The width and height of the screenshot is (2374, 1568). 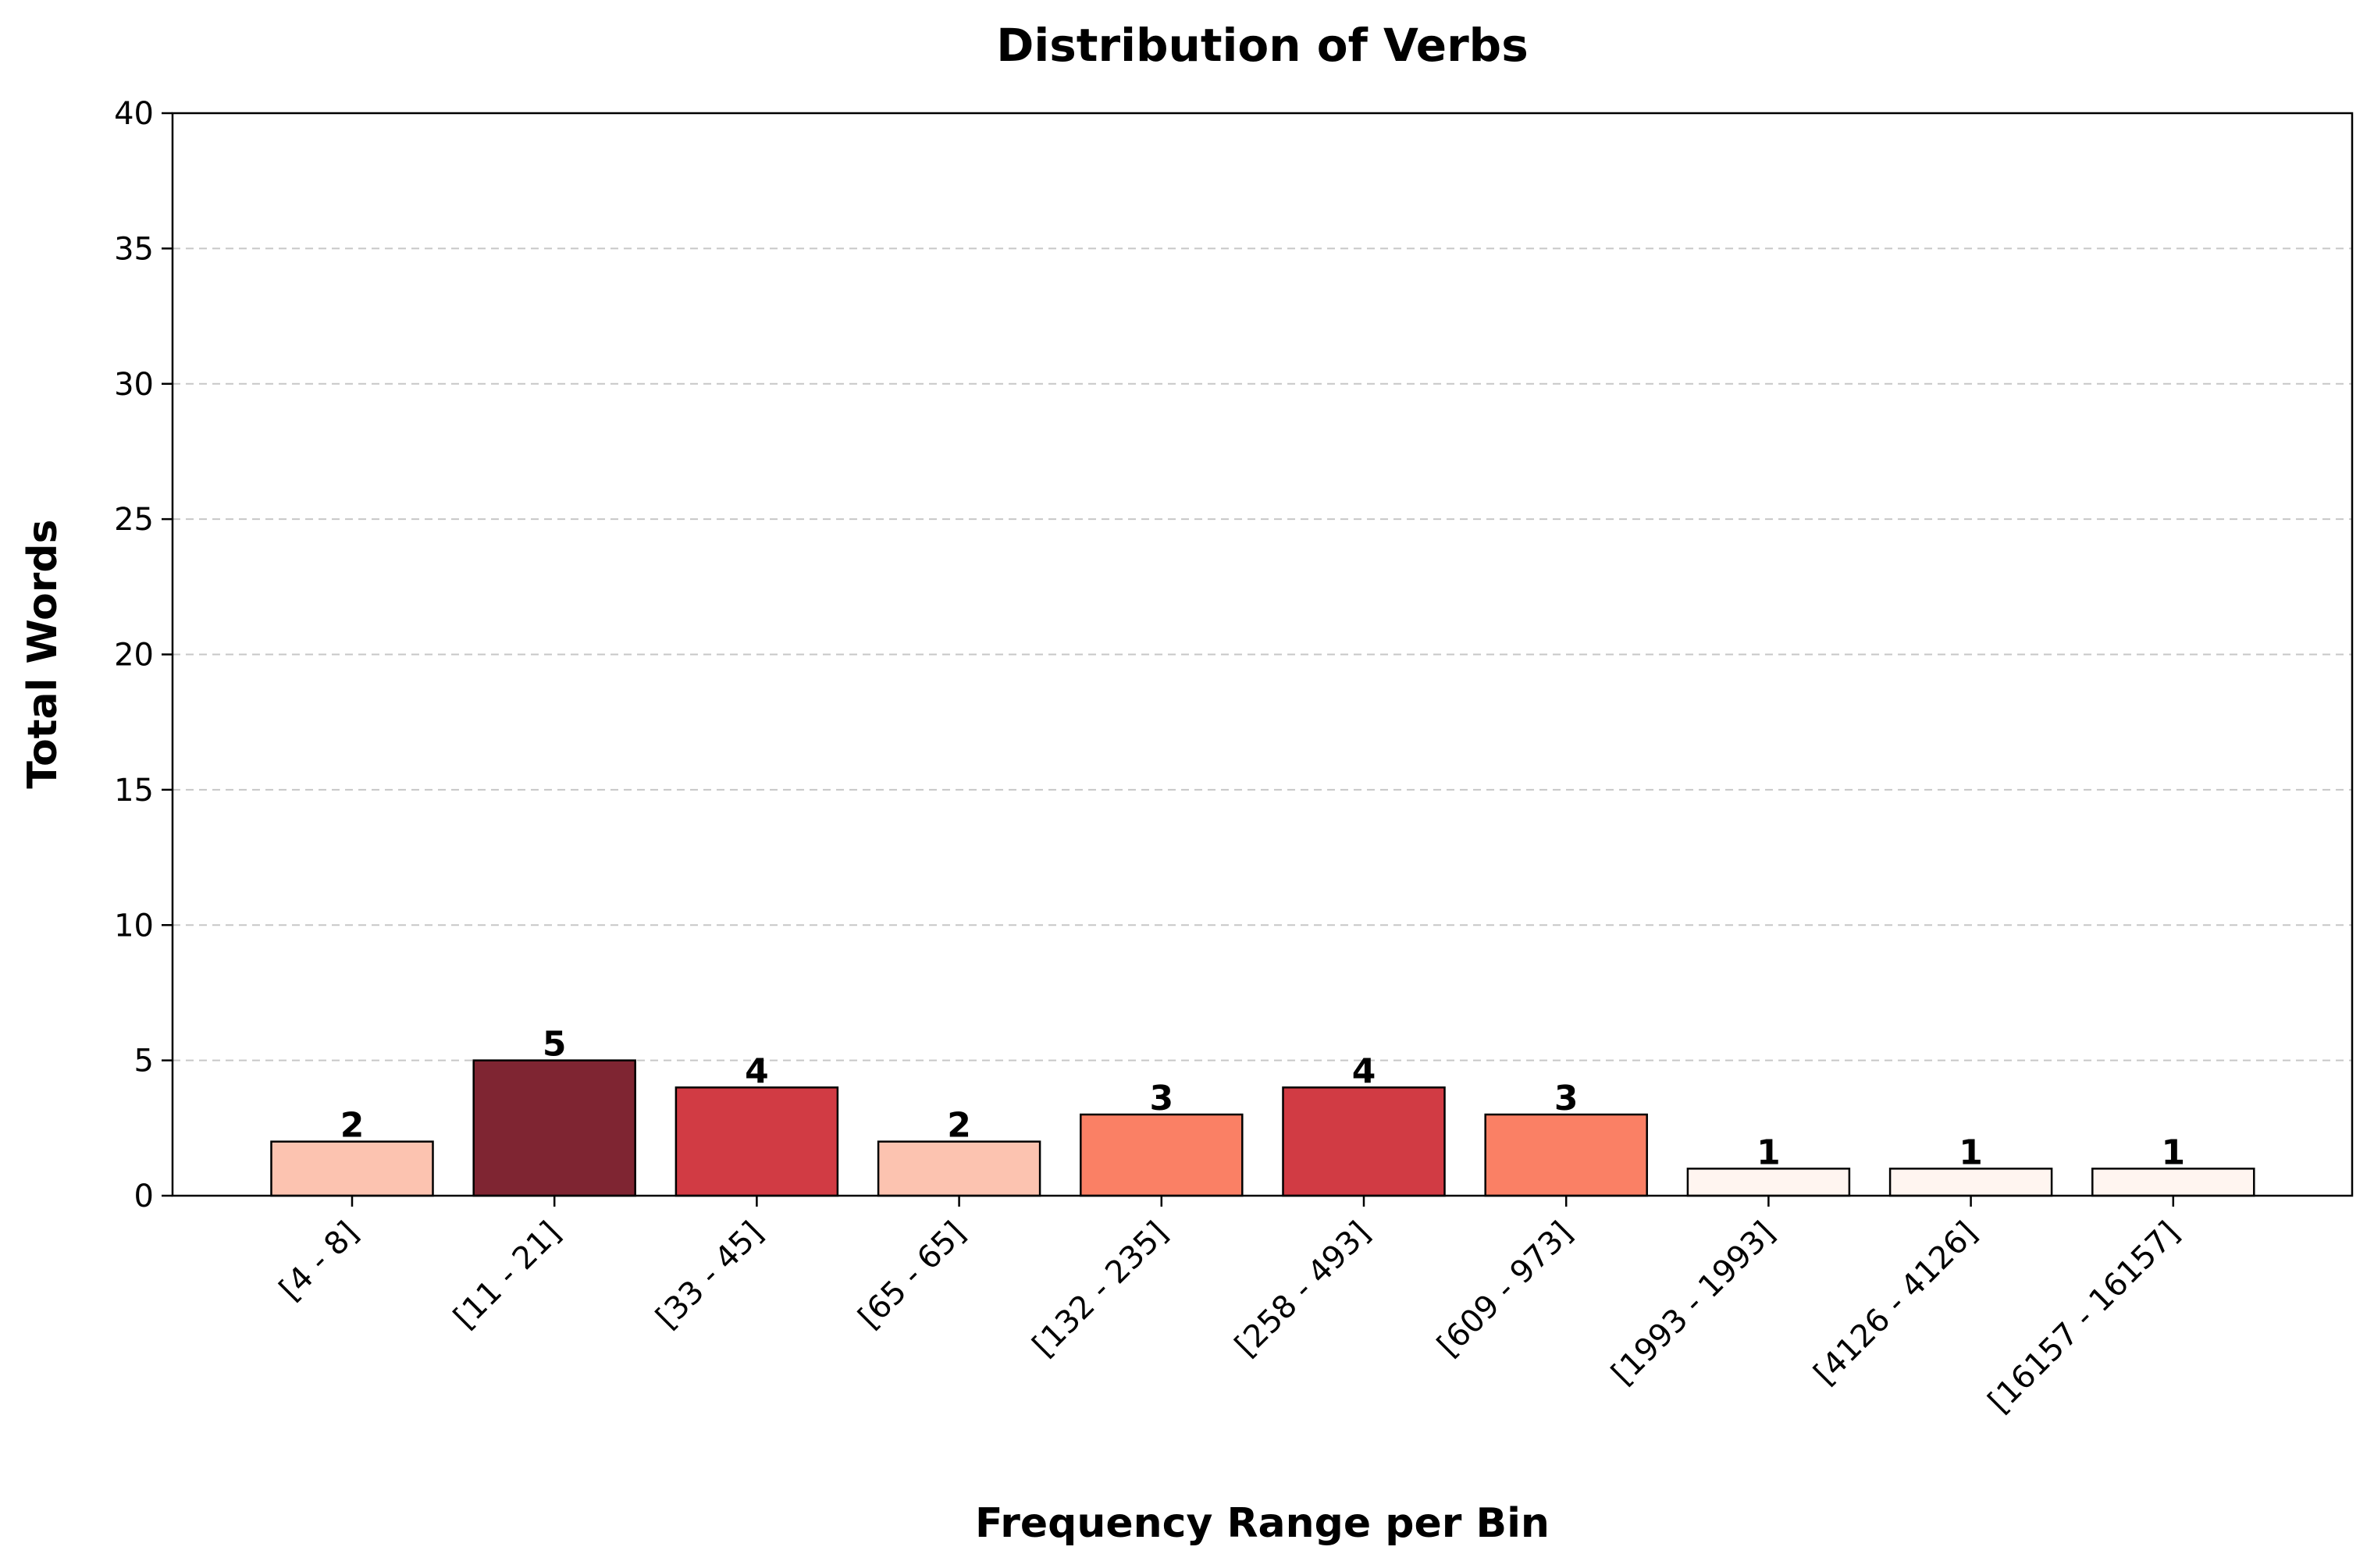 What do you see at coordinates (134, 385) in the screenshot?
I see `y-tick-label: 30` at bounding box center [134, 385].